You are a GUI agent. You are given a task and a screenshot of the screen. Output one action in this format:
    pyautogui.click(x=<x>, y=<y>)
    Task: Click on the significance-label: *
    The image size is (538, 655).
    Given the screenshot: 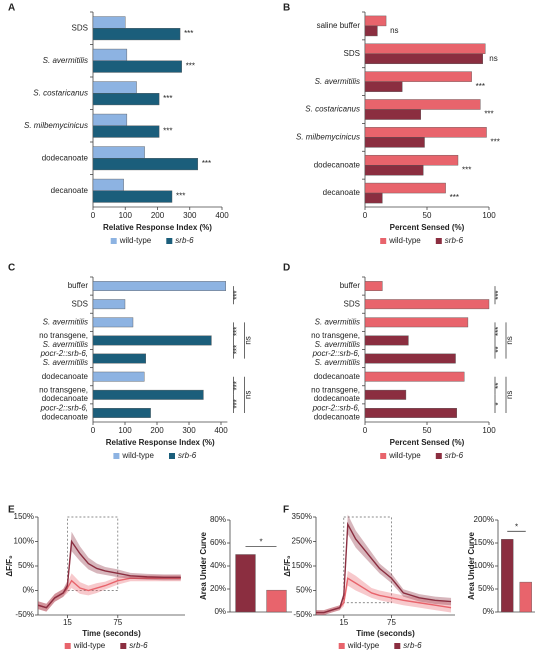 What is the action you would take?
    pyautogui.click(x=516, y=526)
    